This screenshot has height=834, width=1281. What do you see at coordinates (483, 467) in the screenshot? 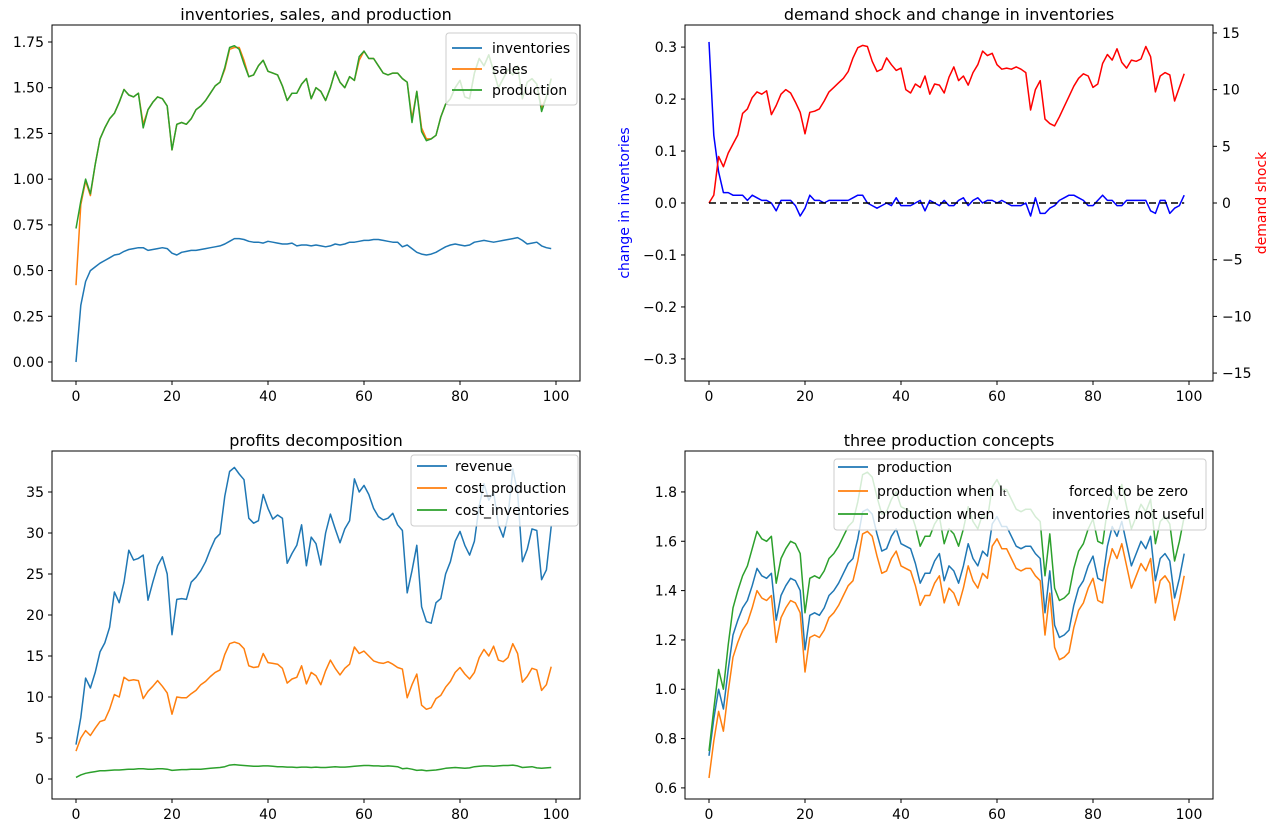
I see `legend-label: revenue` at bounding box center [483, 467].